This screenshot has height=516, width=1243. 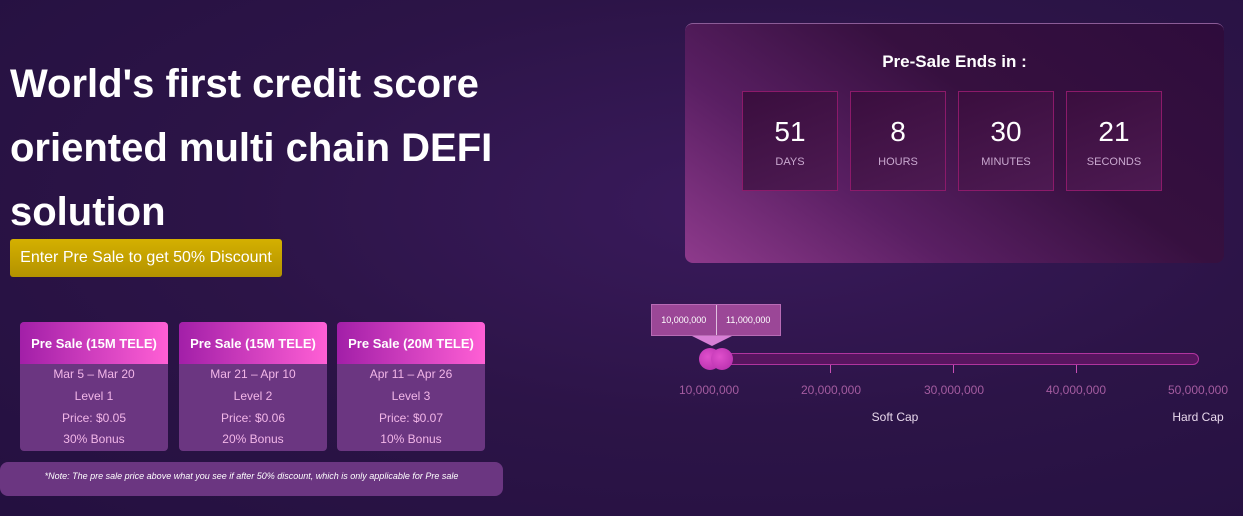 I want to click on countdown-minutes: 30 MINUTES, so click(x=1006, y=141).